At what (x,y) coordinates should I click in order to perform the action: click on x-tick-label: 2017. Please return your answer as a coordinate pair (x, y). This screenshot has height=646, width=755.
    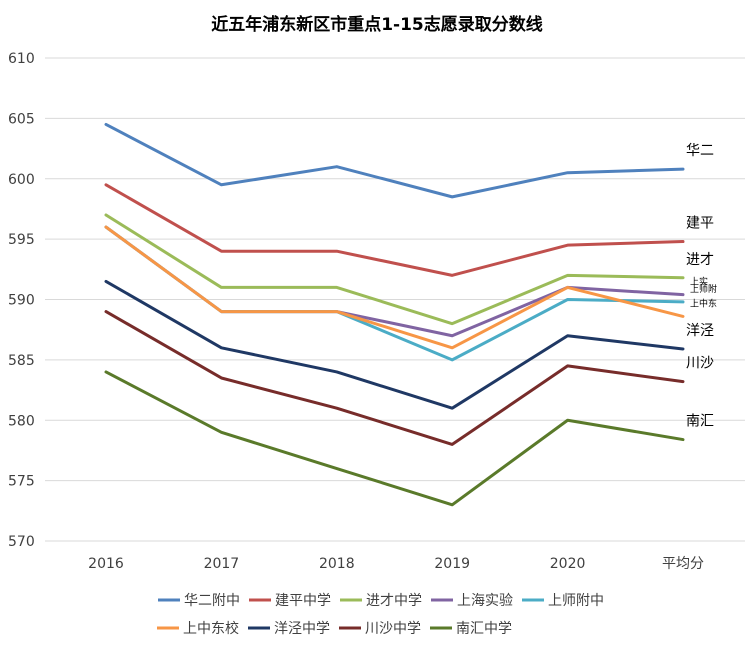
    Looking at the image, I should click on (222, 564).